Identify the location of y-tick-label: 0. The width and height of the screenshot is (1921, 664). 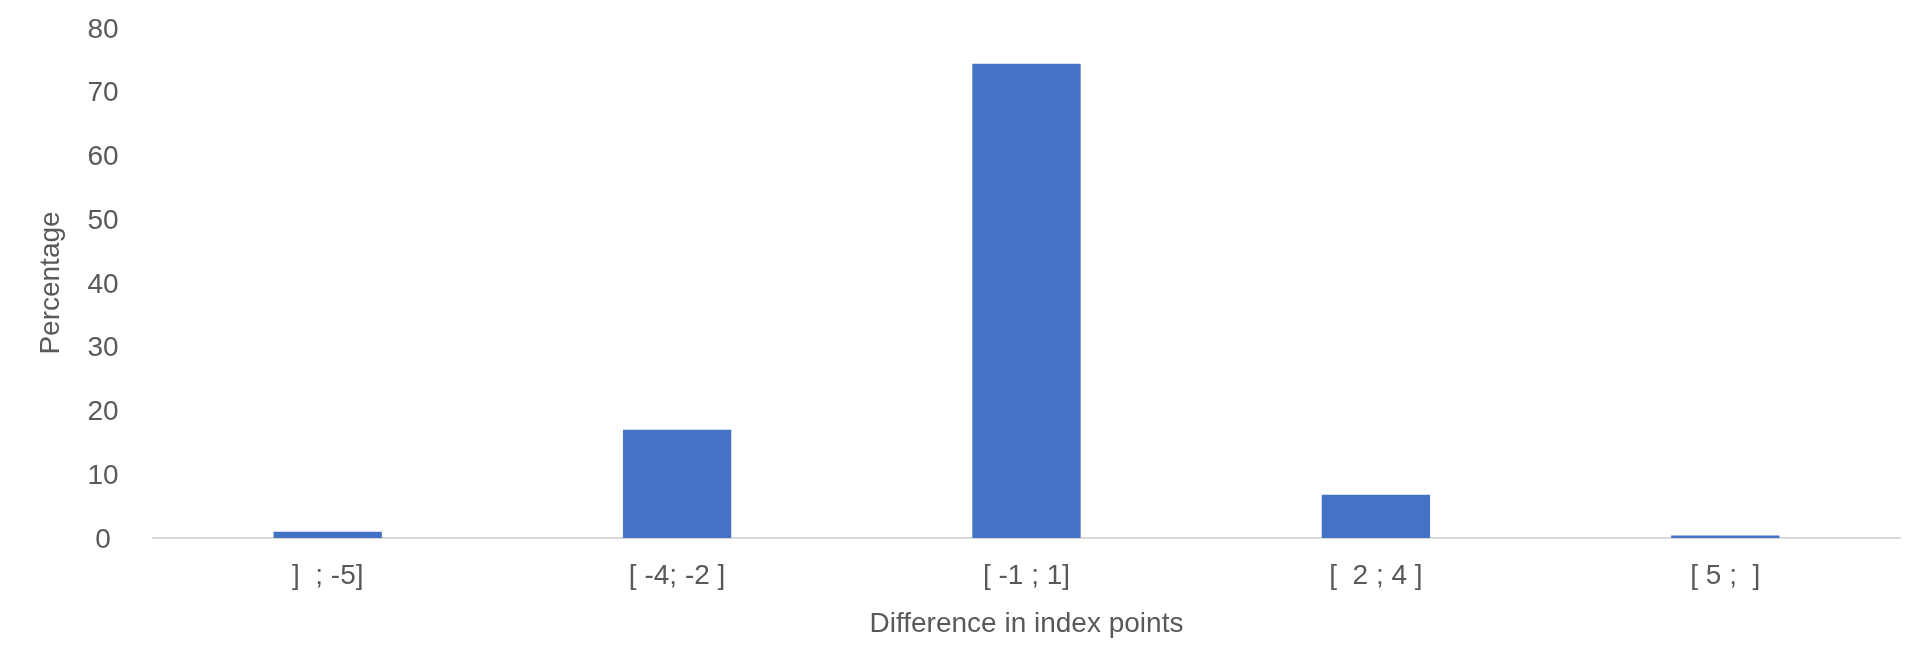
(103, 538).